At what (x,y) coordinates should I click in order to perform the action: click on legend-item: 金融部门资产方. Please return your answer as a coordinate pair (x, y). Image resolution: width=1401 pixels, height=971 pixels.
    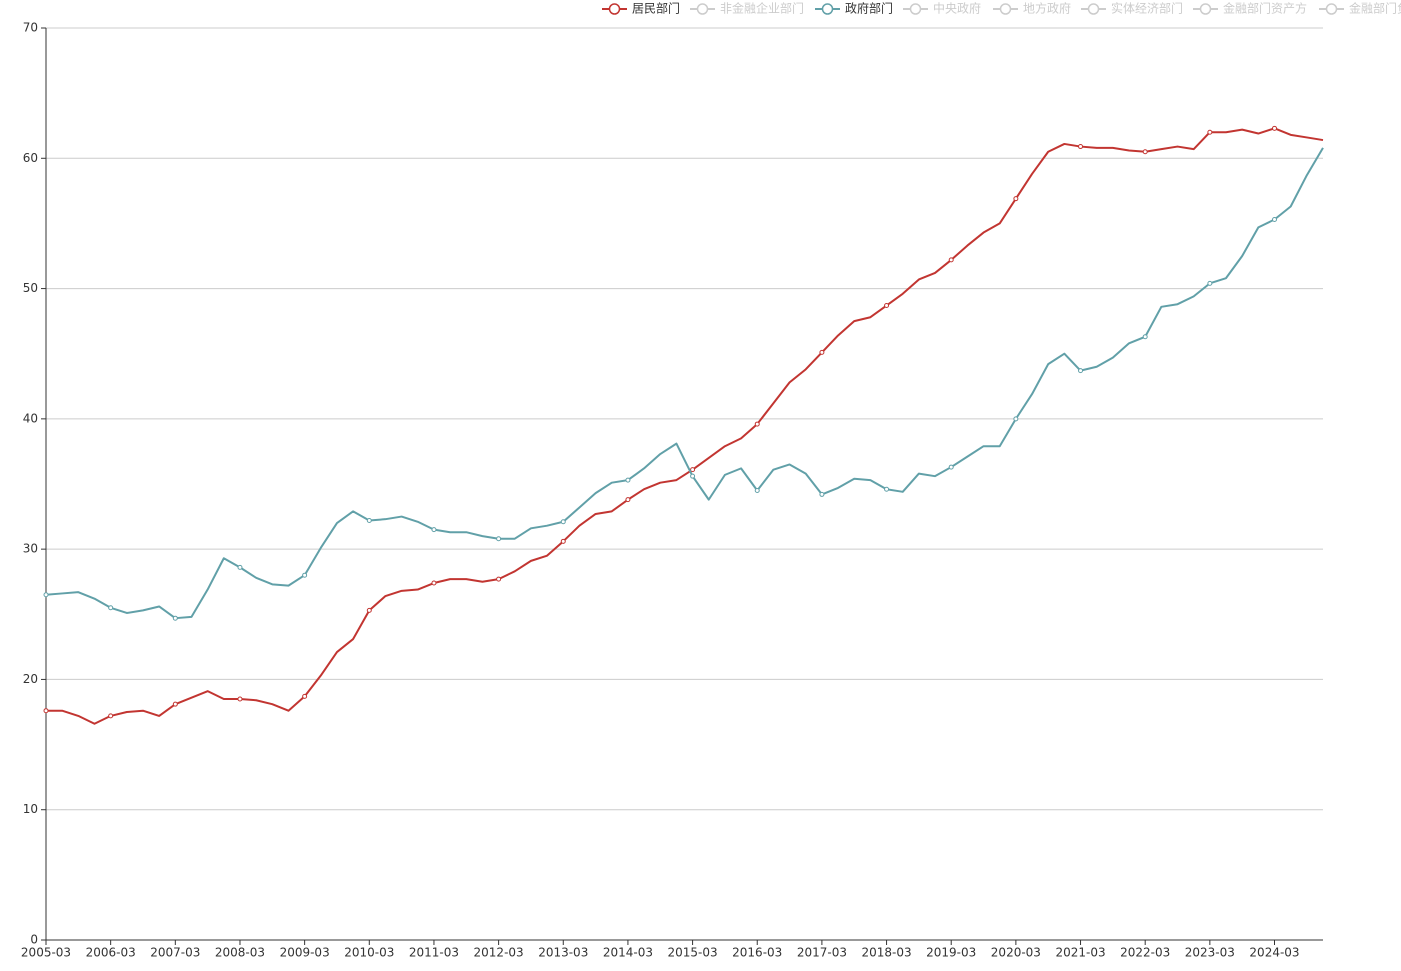
    Looking at the image, I should click on (1250, 8).